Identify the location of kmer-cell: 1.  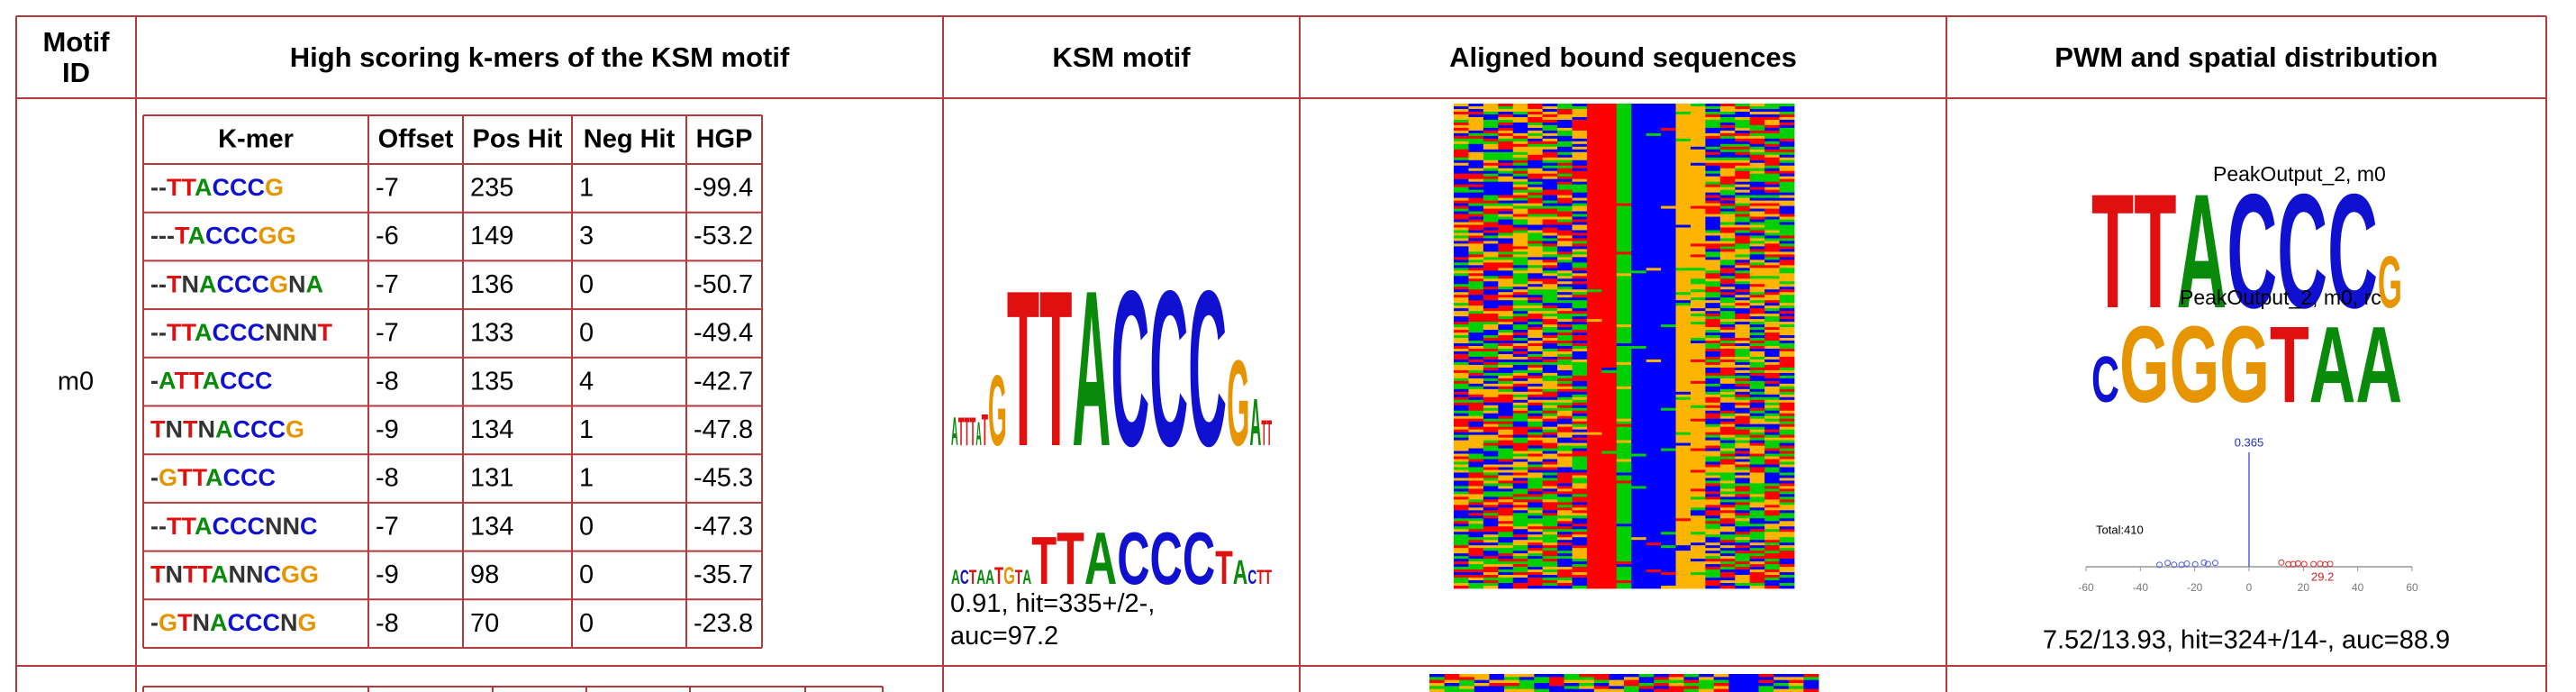
(586, 188).